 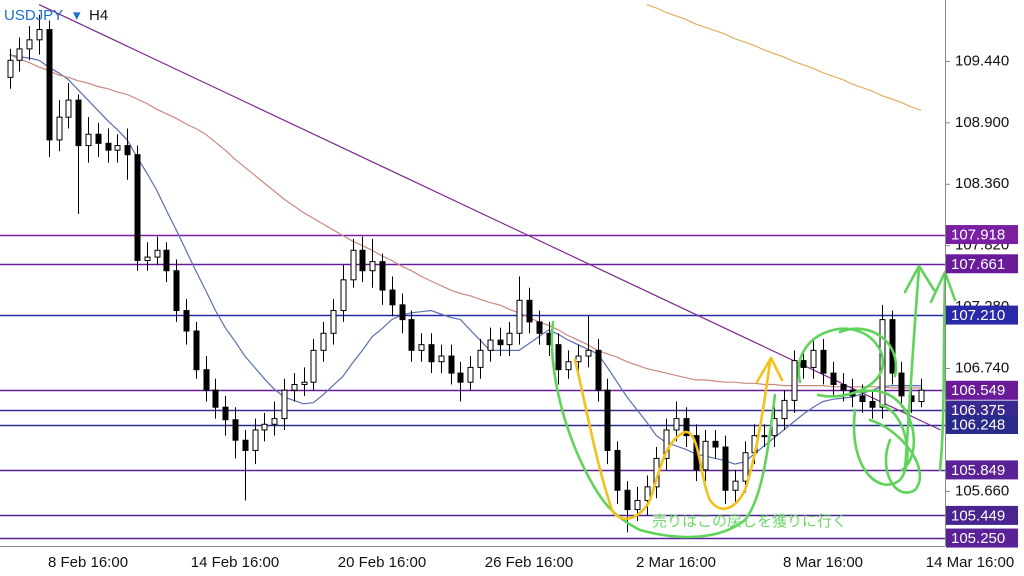 What do you see at coordinates (529, 562) in the screenshot?
I see `x-tick-label: 26 Feb 16:00` at bounding box center [529, 562].